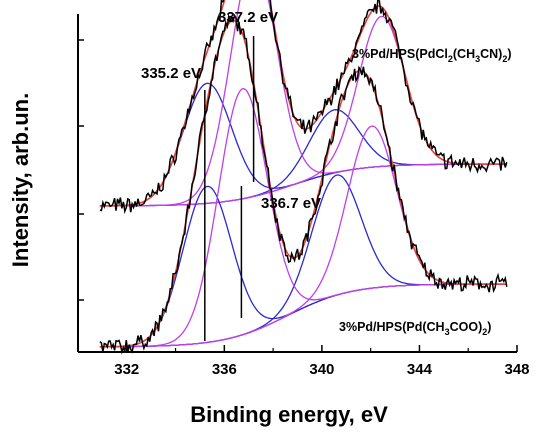 The width and height of the screenshot is (550, 443). What do you see at coordinates (224, 369) in the screenshot?
I see `x-tick-label-336: 336` at bounding box center [224, 369].